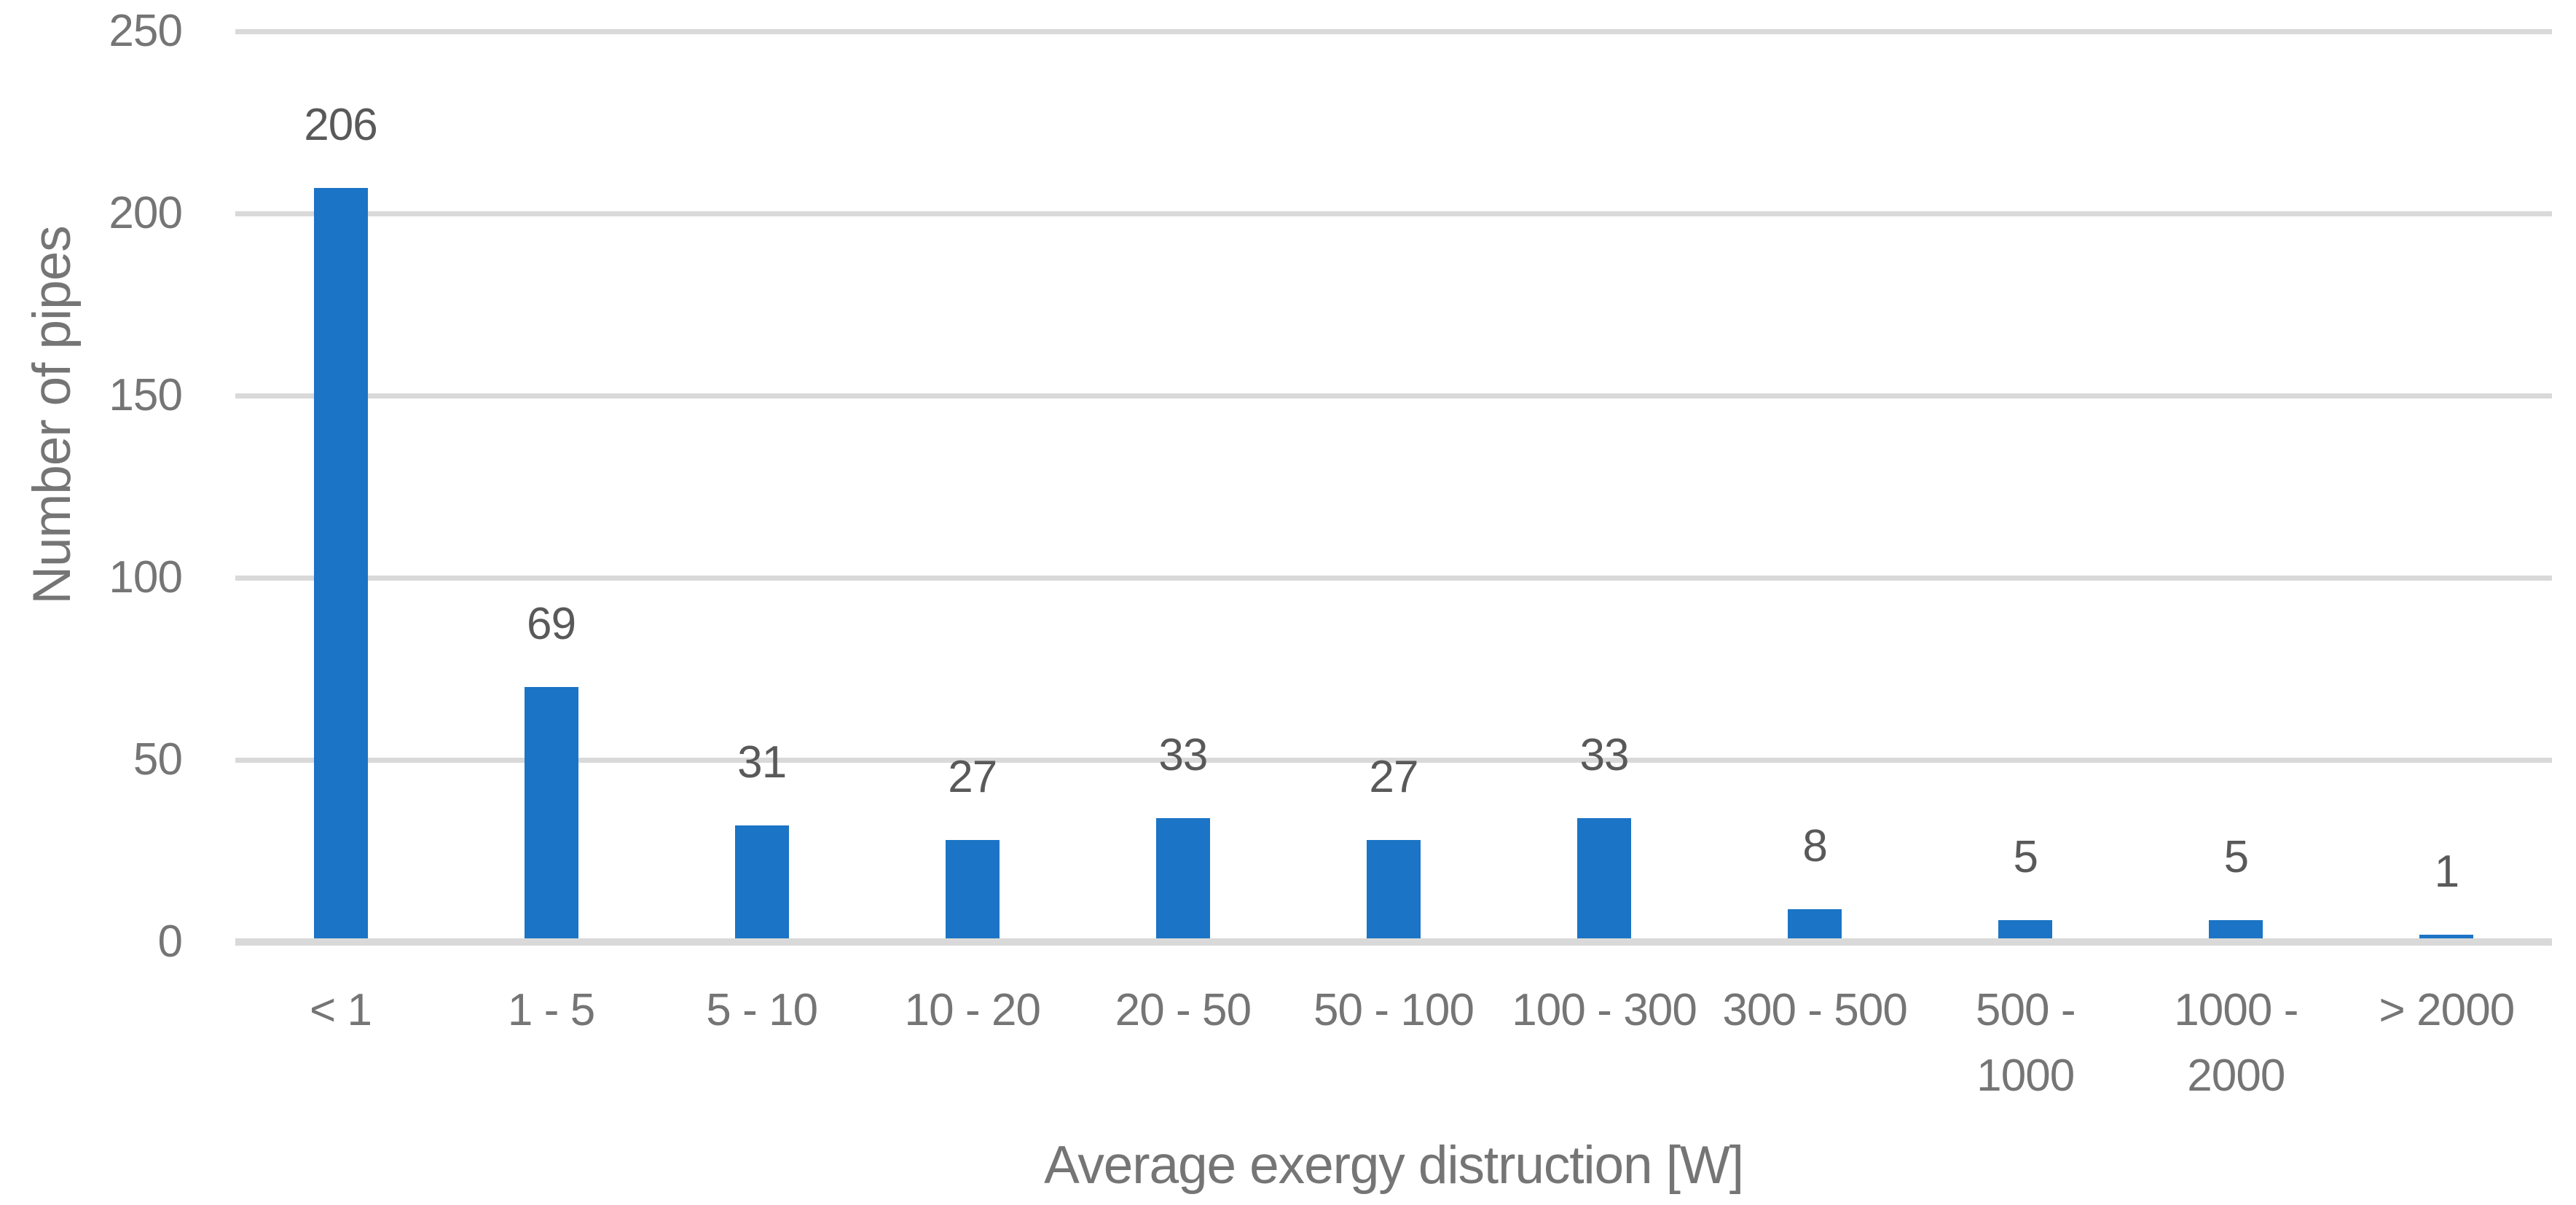  I want to click on x-tick-line: 5 - 10, so click(762, 1010).